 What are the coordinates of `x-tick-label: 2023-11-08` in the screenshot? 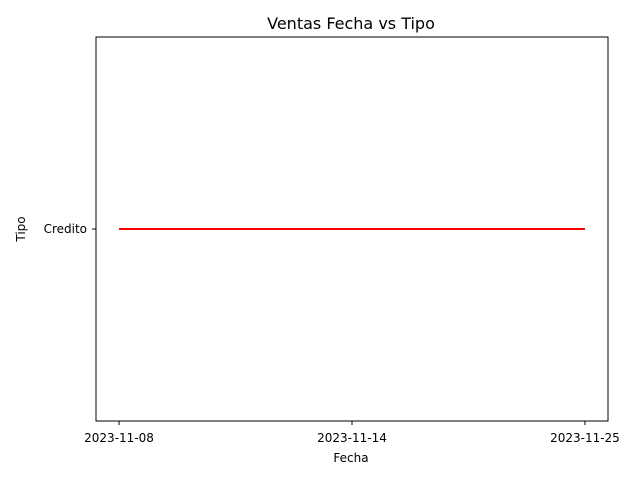 It's located at (119, 438).